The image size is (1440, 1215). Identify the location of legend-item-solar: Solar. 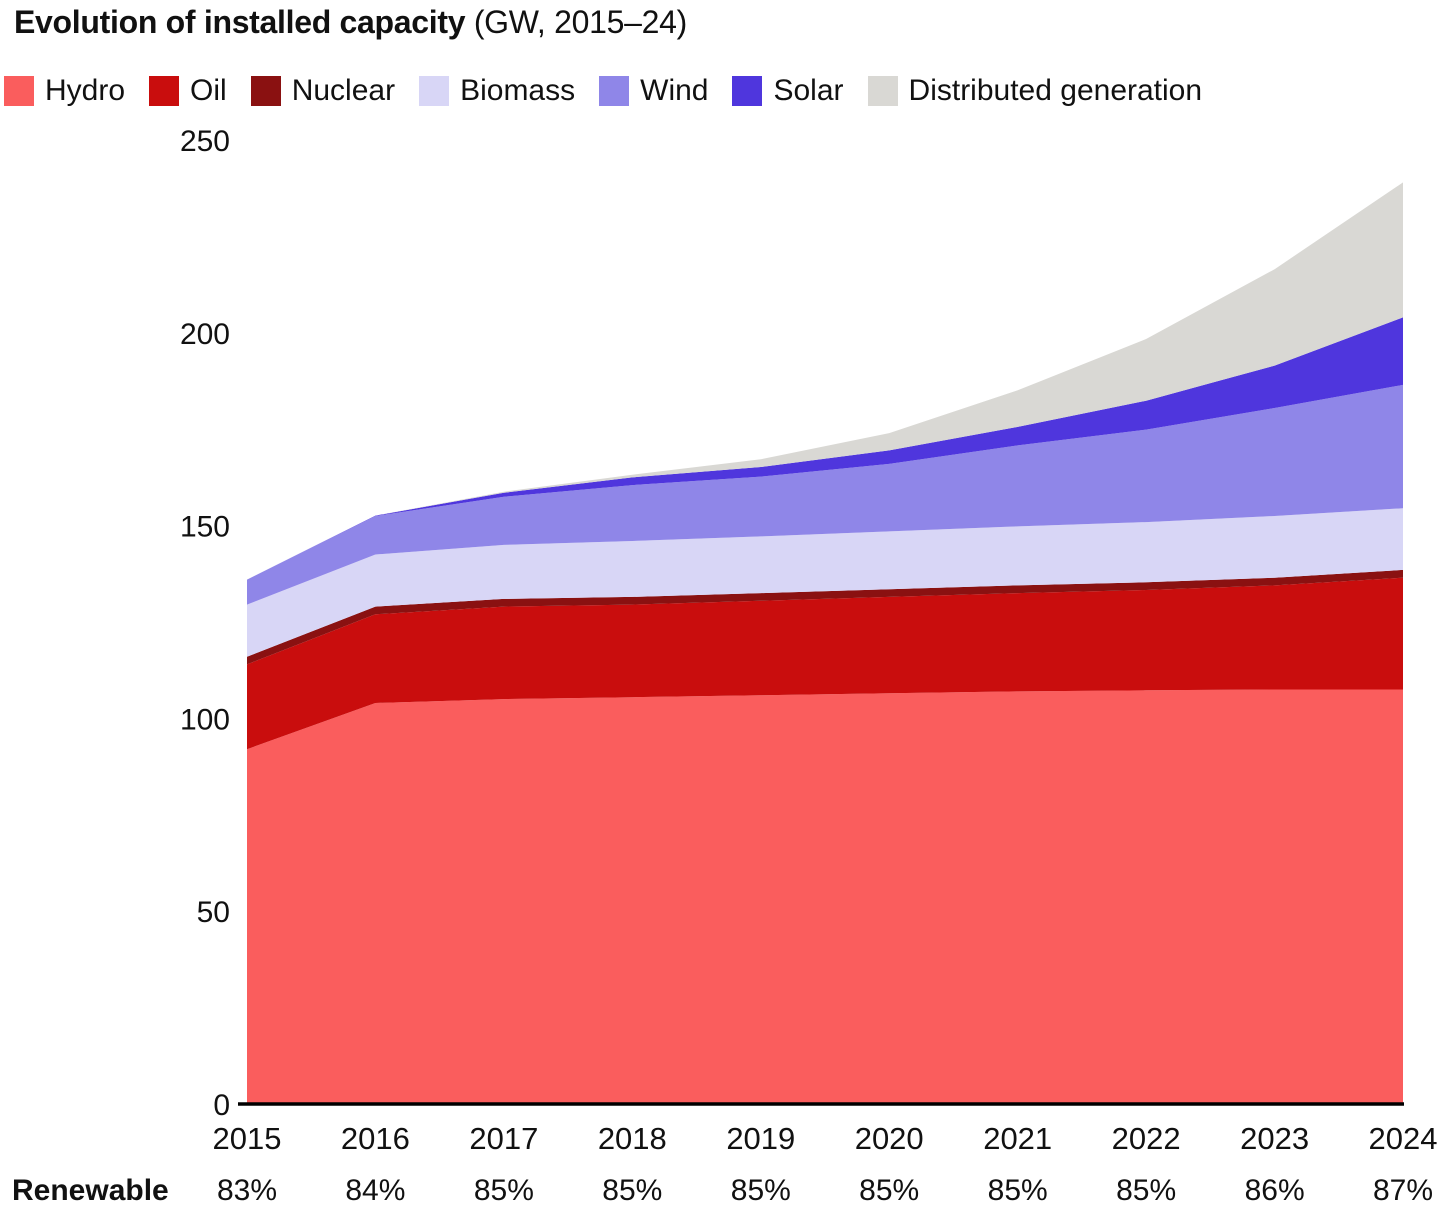
(788, 91).